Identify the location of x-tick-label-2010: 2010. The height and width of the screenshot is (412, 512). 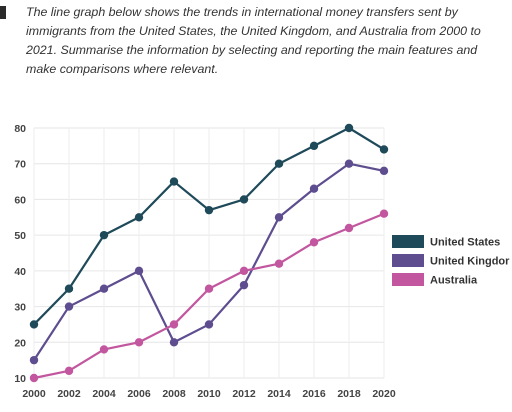
(209, 394).